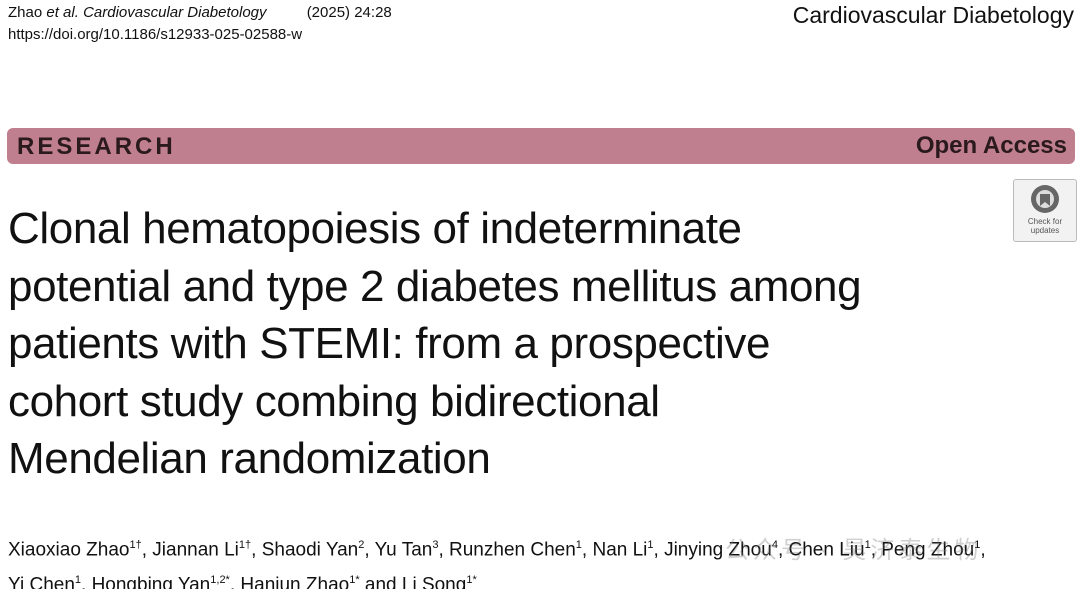  Describe the element at coordinates (826, 550) in the screenshot. I see `author-name: Chen Liu` at that location.